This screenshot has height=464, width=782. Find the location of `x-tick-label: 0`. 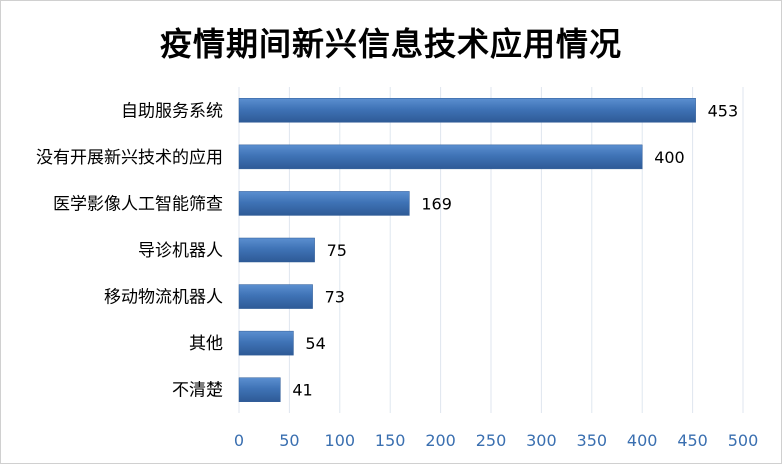

x-tick-label: 0 is located at coordinates (239, 440).